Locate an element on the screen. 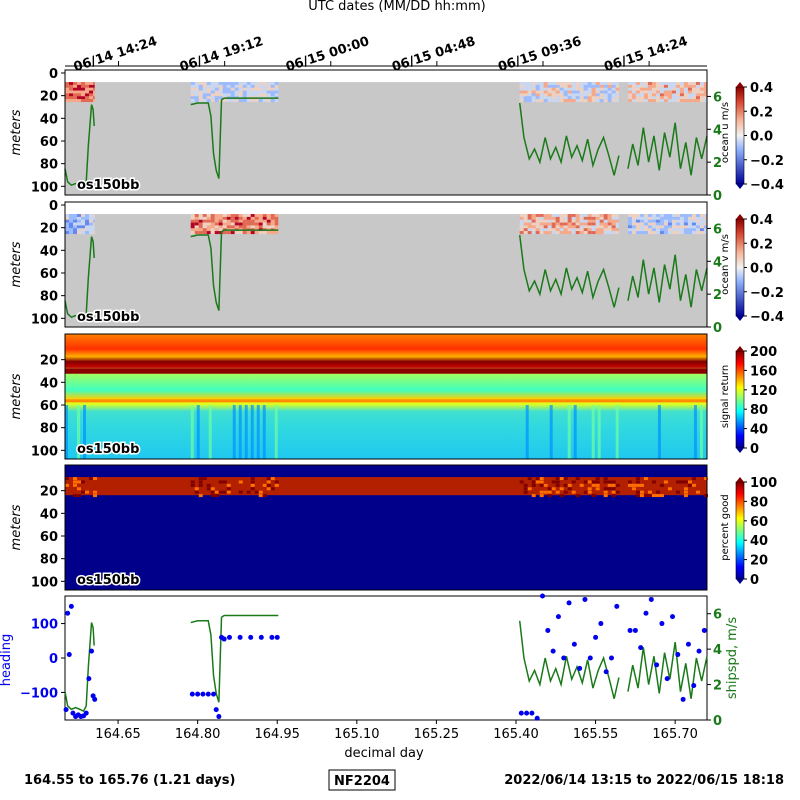 This screenshot has width=800, height=800. depth-tick-label: 100 is located at coordinates (44, 582).